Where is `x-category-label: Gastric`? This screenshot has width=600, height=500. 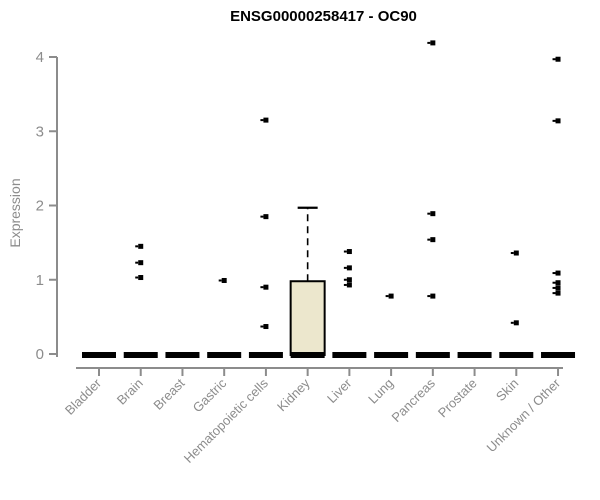
x-category-label: Gastric is located at coordinates (210, 395).